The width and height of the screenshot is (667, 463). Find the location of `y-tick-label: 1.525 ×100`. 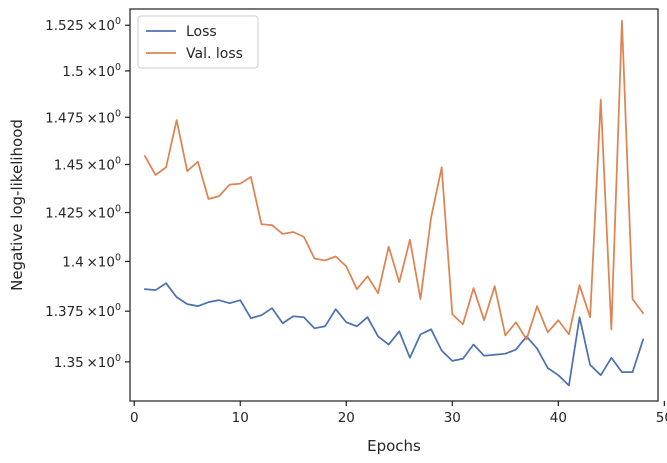

y-tick-label: 1.525 ×100 is located at coordinates (83, 25).